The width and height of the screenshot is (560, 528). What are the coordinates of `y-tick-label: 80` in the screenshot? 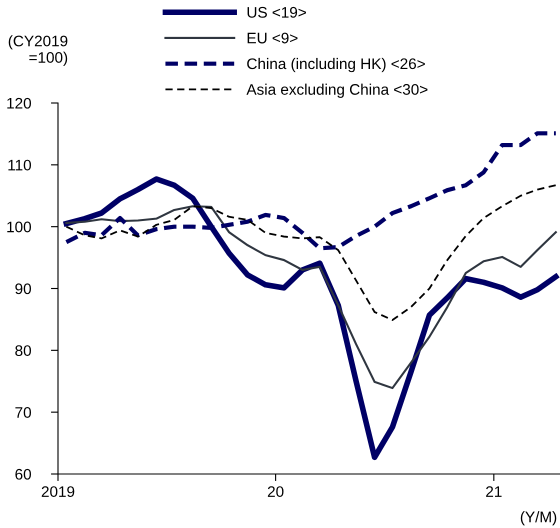 It's located at (23, 350).